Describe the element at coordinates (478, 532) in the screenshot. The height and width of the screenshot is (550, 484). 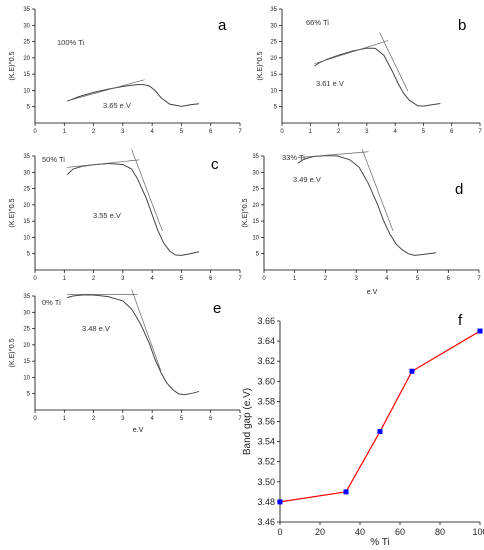
I see `x-tick-label: 100` at that location.